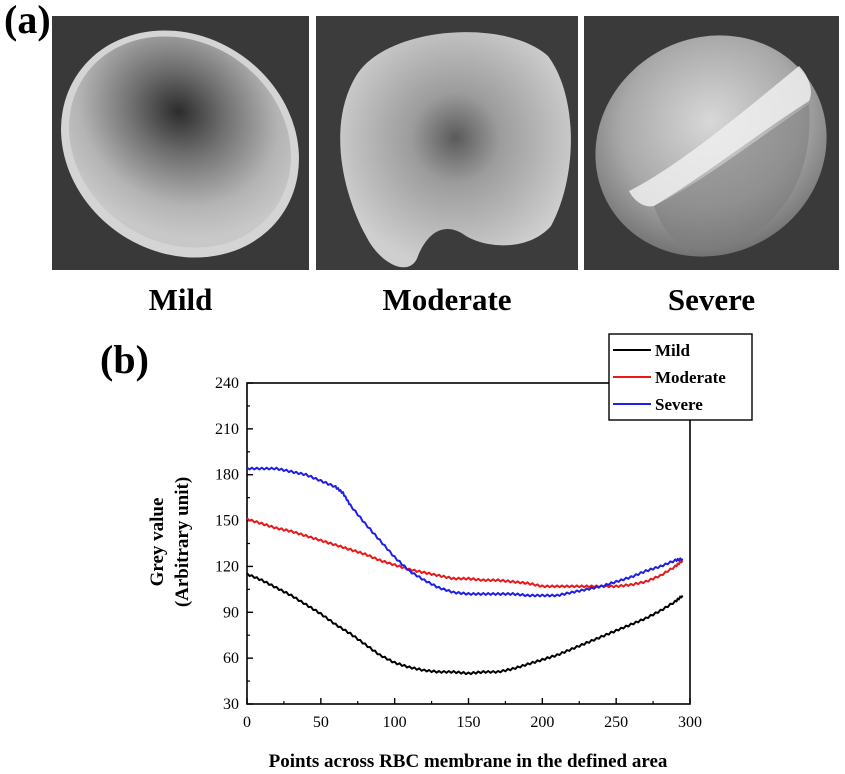 The image size is (845, 774). What do you see at coordinates (672, 350) in the screenshot?
I see `legend-label-mild: Mild` at bounding box center [672, 350].